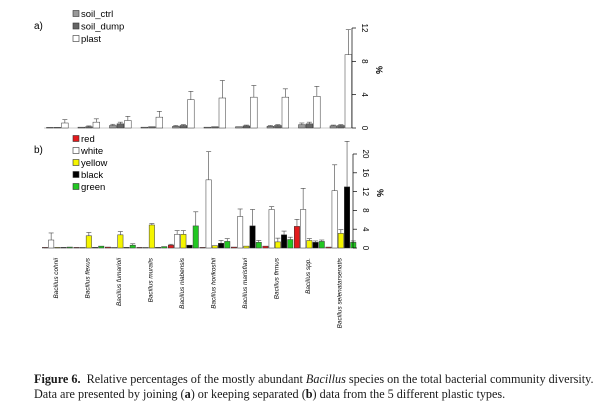  I want to click on bar-plast-bacillus-muralis, so click(159, 122).